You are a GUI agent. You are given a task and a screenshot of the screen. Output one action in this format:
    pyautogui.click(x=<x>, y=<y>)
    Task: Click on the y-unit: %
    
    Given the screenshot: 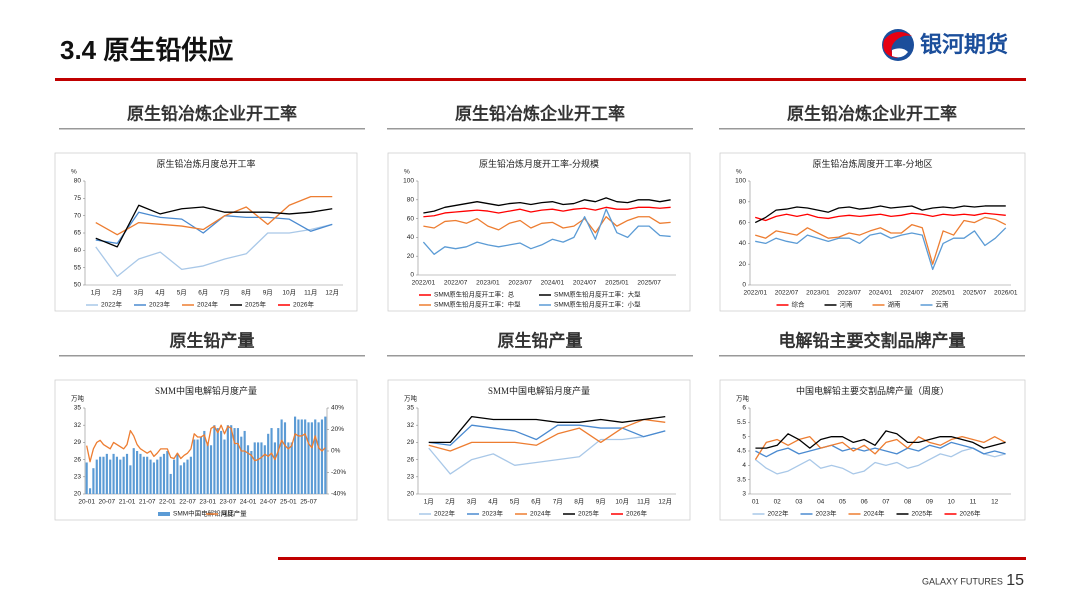 What is the action you would take?
    pyautogui.click(x=739, y=172)
    